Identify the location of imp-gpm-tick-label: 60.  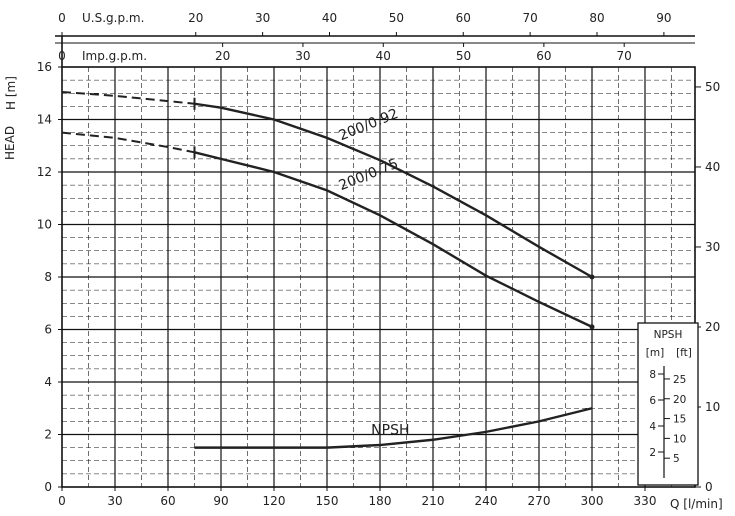
(543, 56).